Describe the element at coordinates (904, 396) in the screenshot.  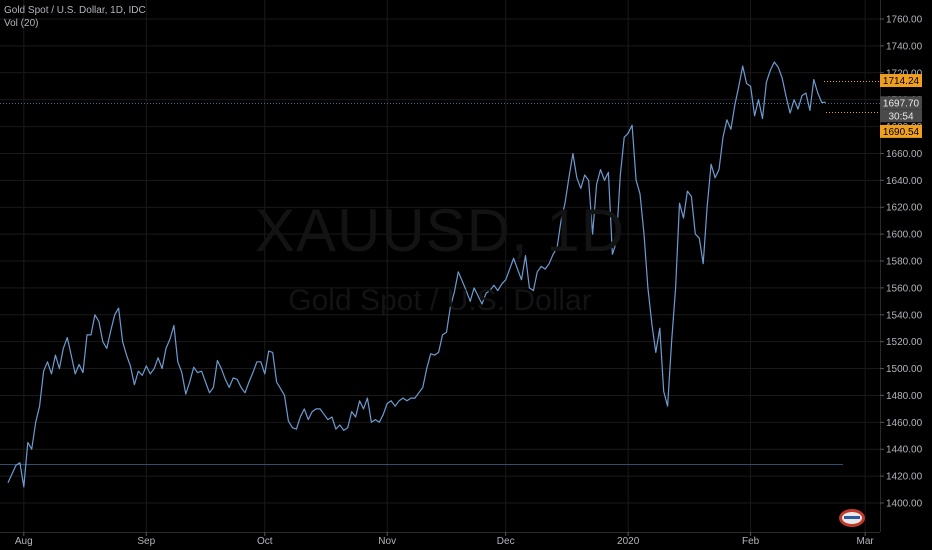
I see `y-tick-label: 1480.00` at that location.